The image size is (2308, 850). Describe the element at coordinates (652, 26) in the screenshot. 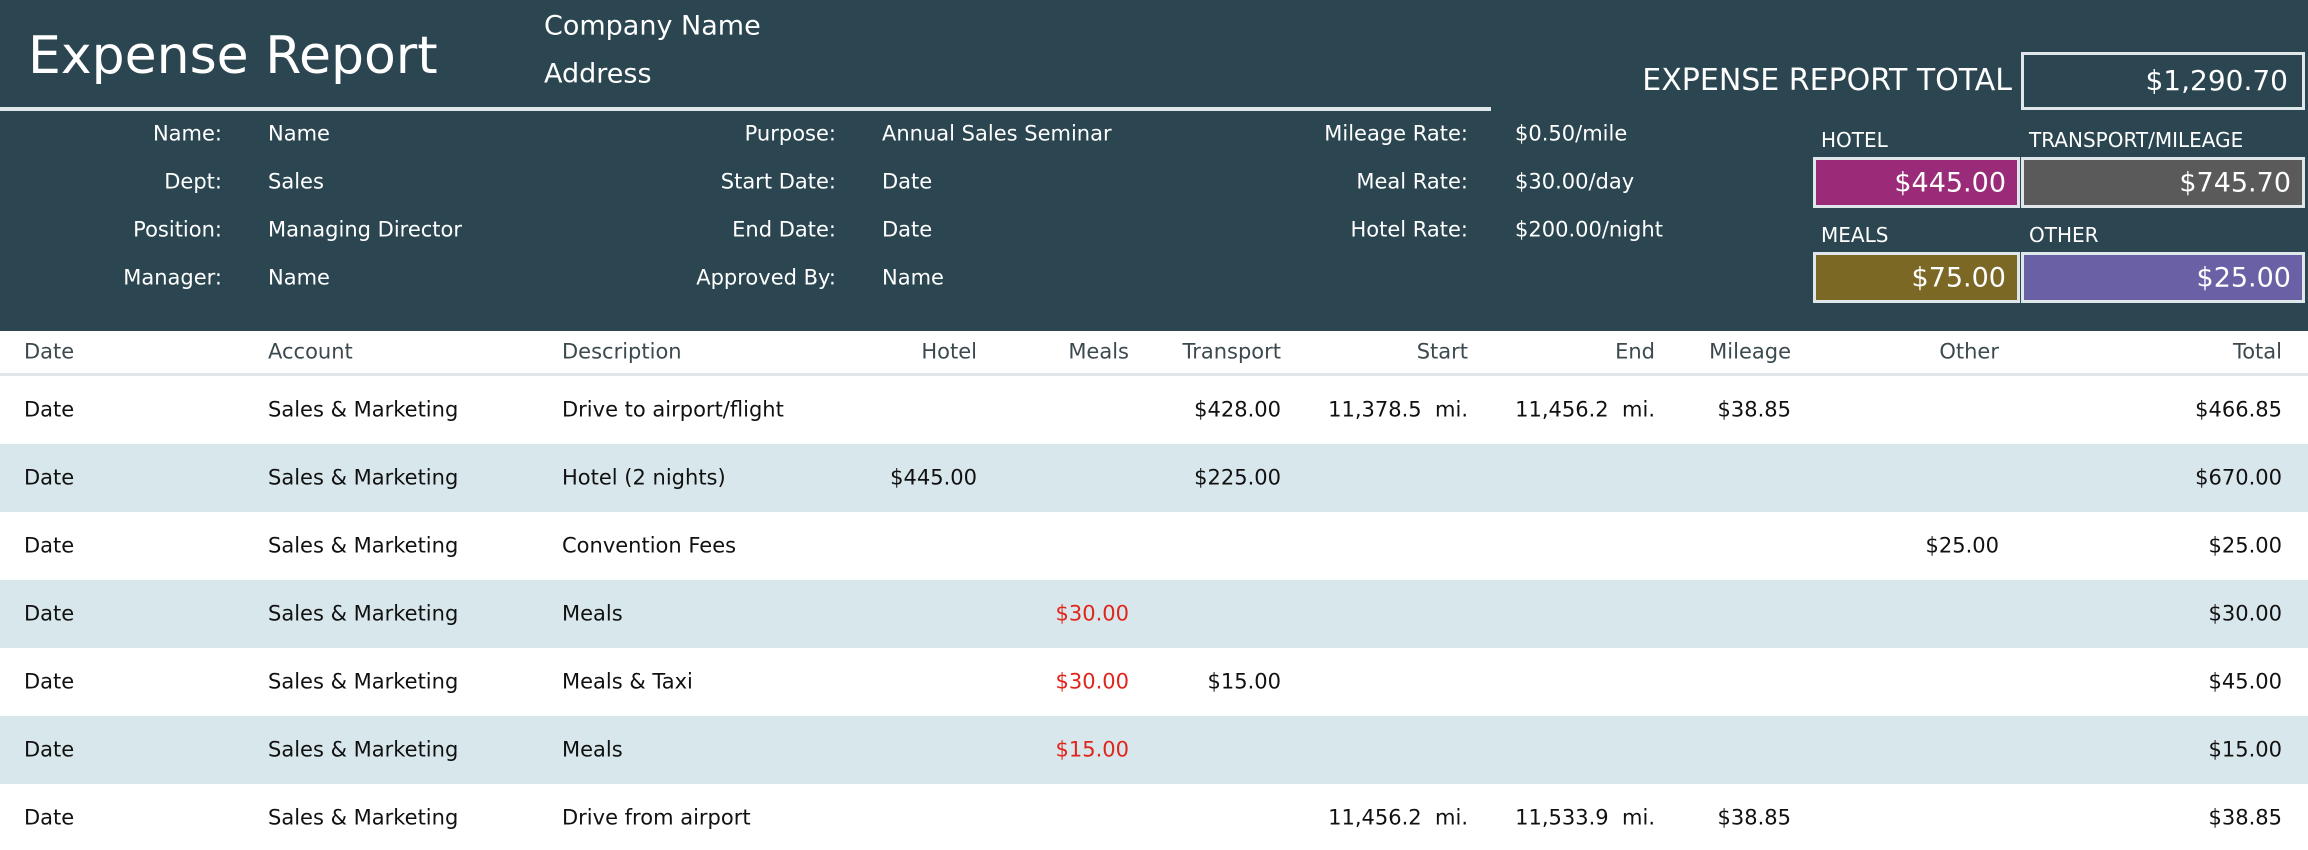

I see `company: Company Name` at that location.